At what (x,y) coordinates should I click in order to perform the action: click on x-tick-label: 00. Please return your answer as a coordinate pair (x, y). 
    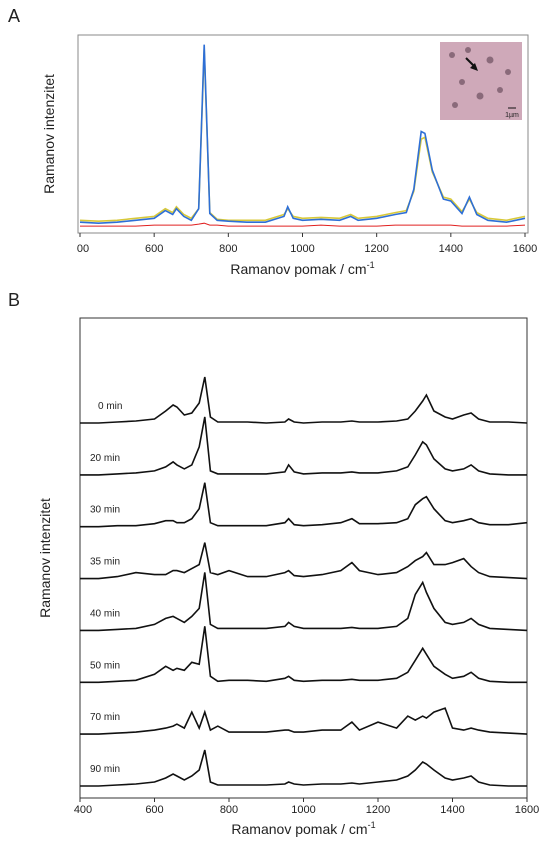
    Looking at the image, I should click on (83, 249).